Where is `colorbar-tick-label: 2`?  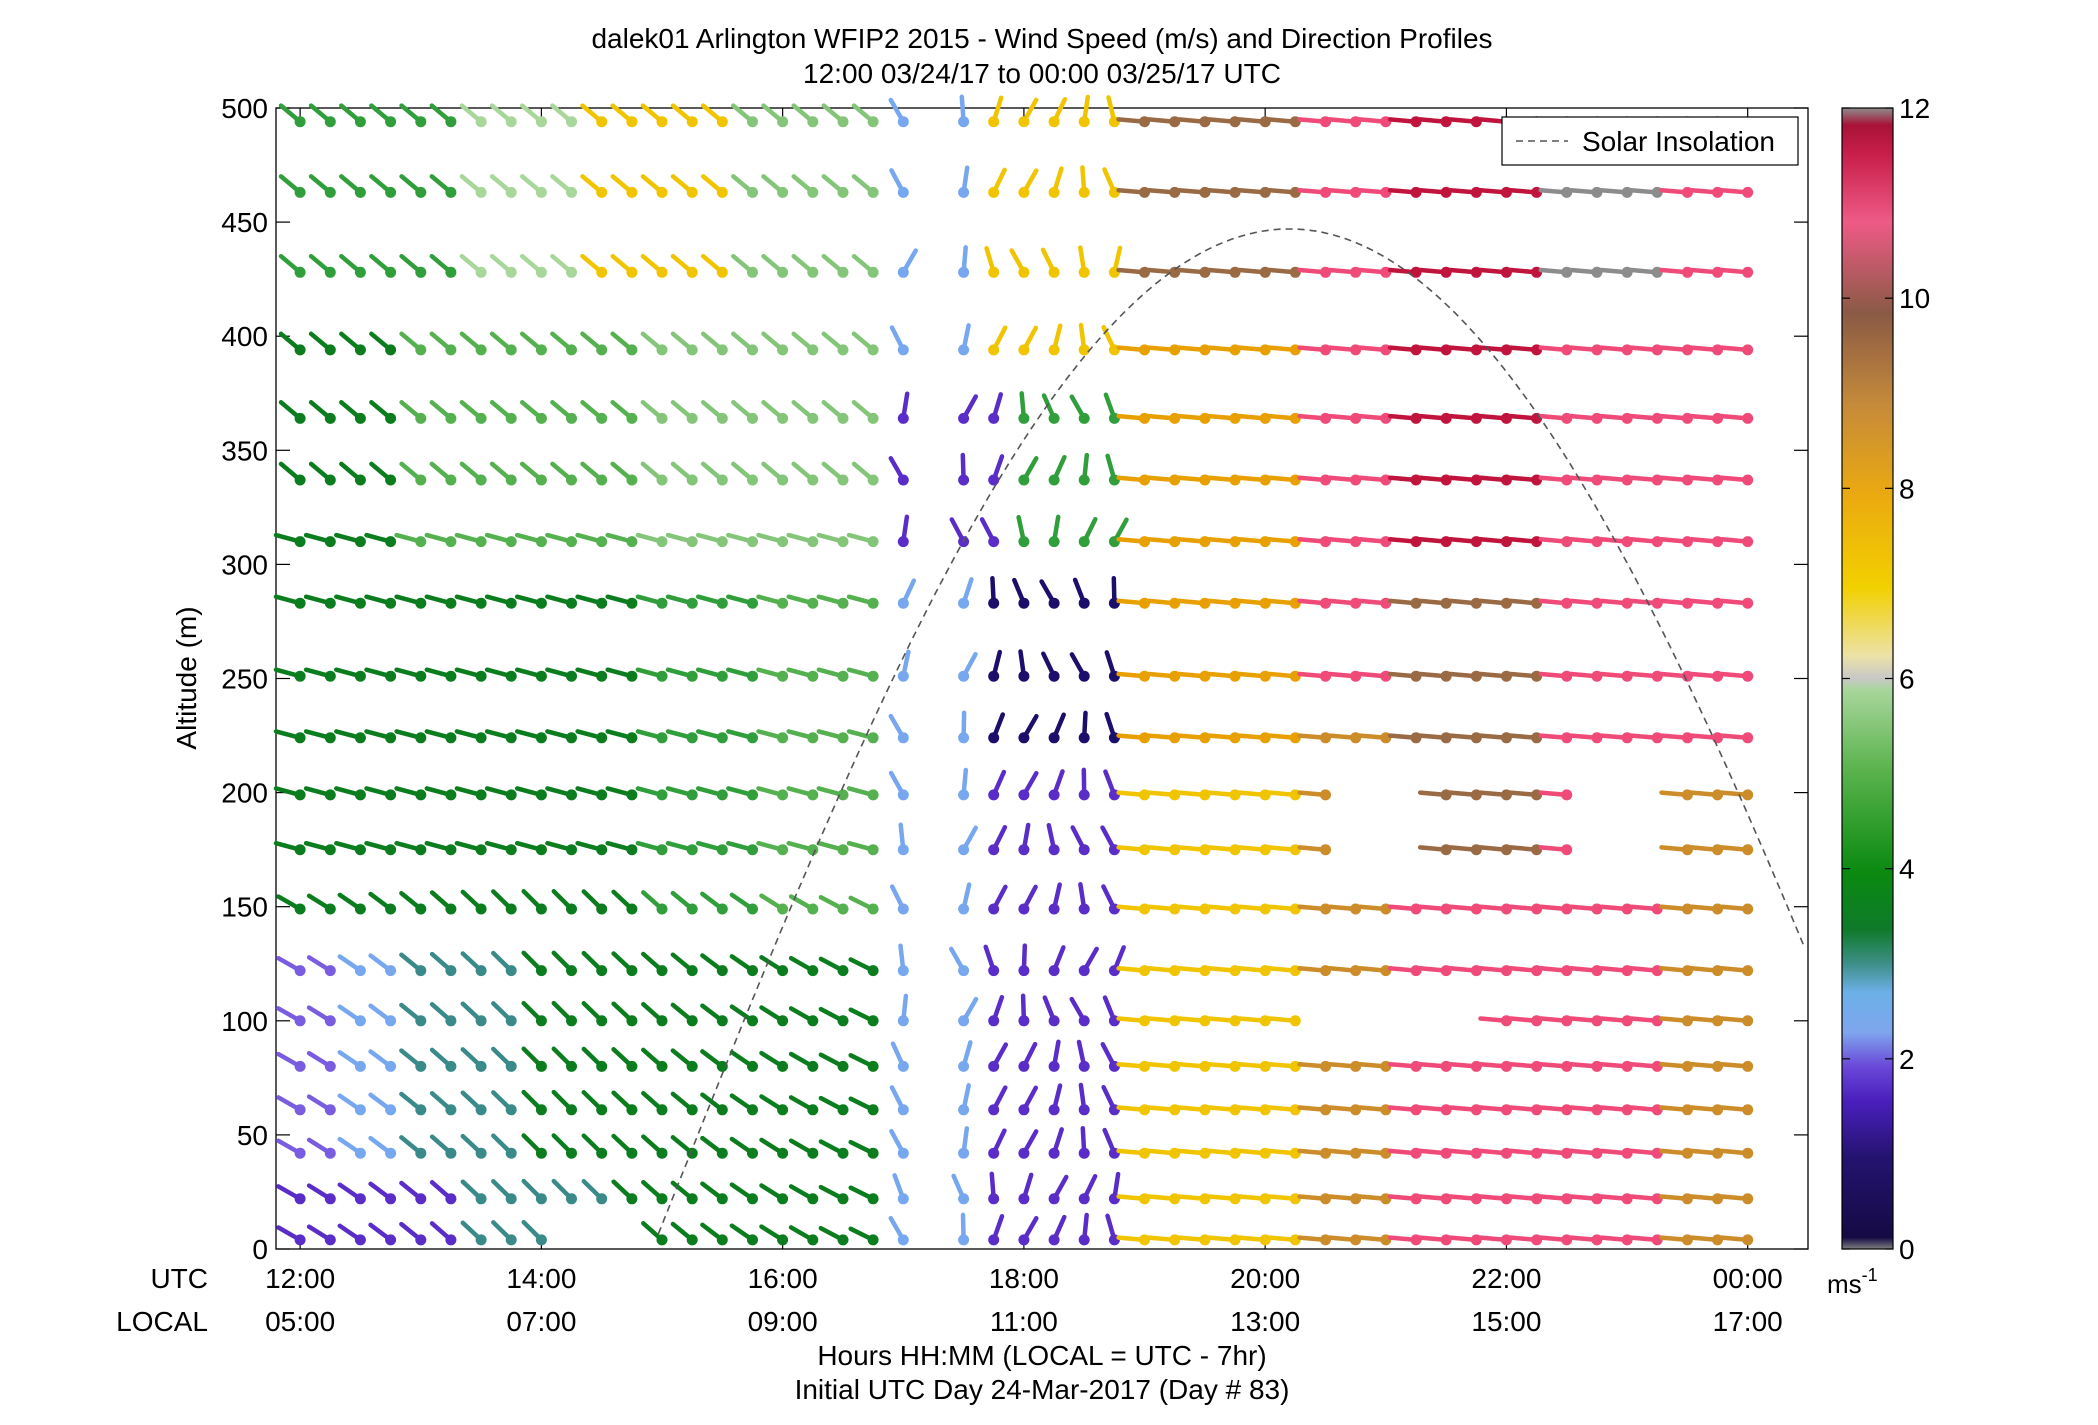 colorbar-tick-label: 2 is located at coordinates (1907, 1059).